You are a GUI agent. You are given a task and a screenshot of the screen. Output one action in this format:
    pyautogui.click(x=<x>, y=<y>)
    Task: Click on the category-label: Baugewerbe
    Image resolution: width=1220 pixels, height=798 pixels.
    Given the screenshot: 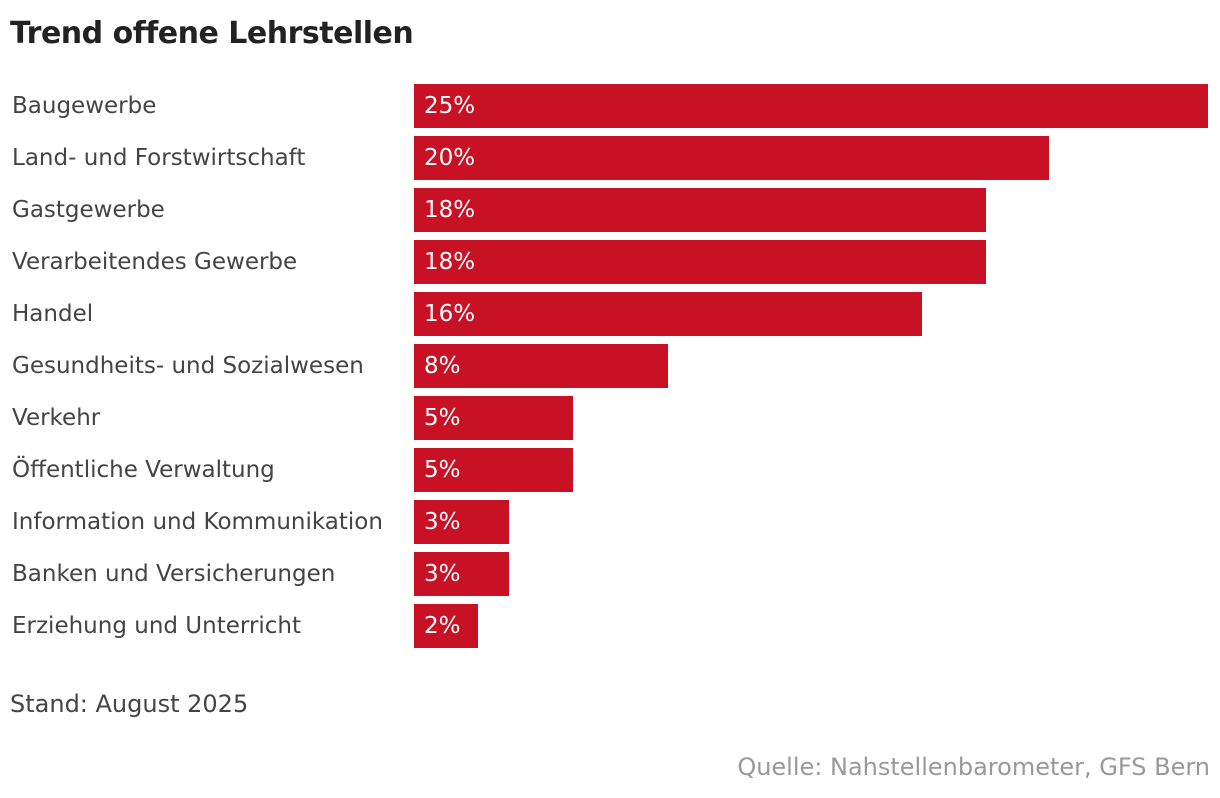 What is the action you would take?
    pyautogui.click(x=84, y=106)
    